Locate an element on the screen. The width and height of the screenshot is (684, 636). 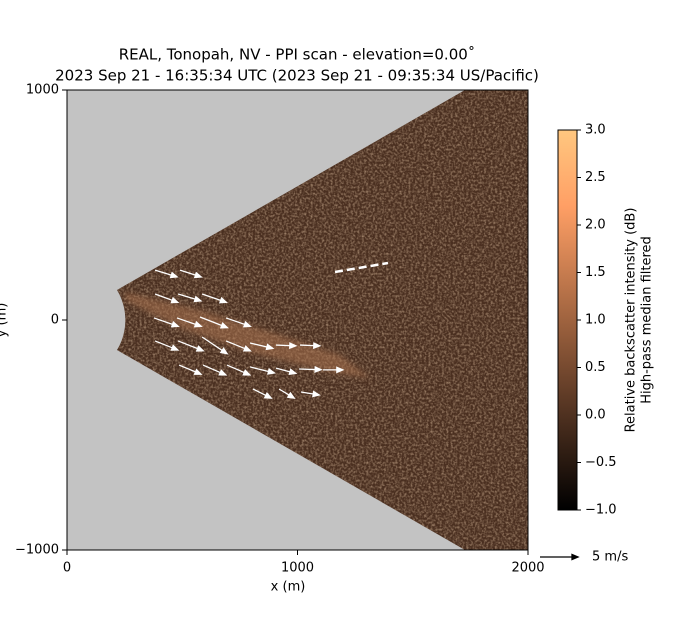
colorbar-tick-label: −1.0 is located at coordinates (601, 510).